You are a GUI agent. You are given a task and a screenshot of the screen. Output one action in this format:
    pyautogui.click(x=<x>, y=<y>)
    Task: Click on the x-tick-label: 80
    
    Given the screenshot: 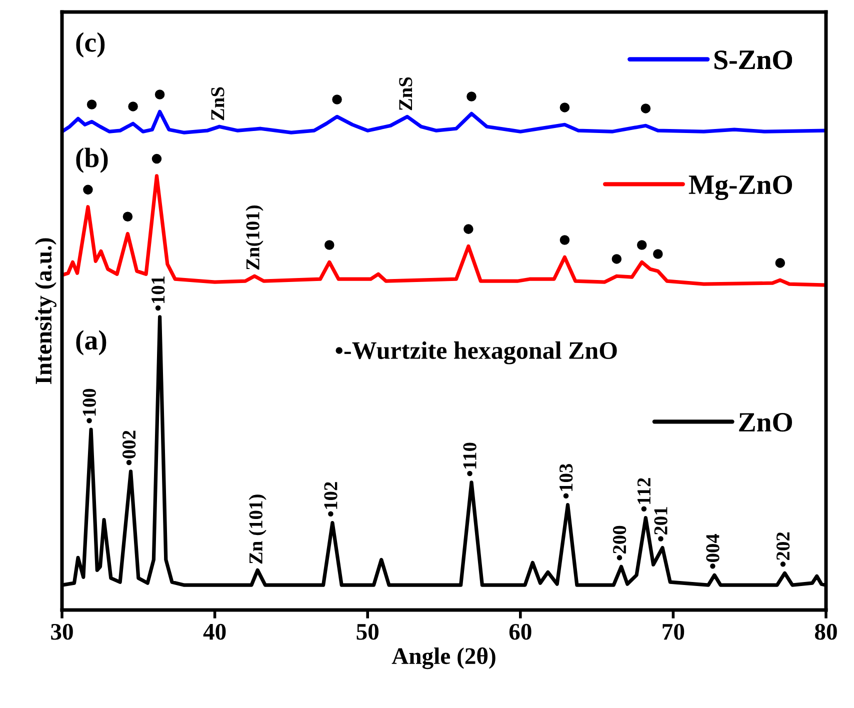 What is the action you would take?
    pyautogui.click(x=825, y=632)
    